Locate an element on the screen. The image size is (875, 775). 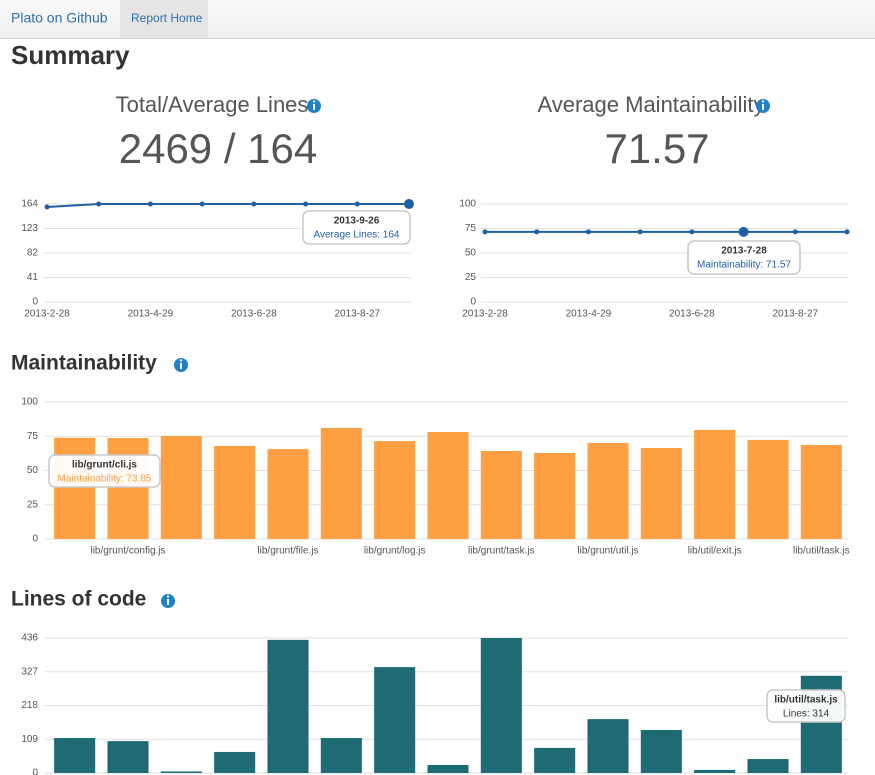
y-tick-label: 327 is located at coordinates (29, 671).